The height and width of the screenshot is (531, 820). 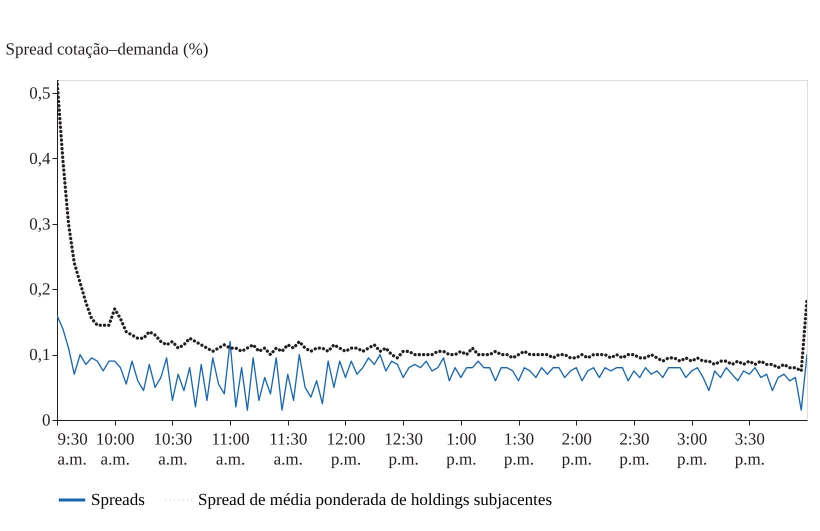 What do you see at coordinates (231, 449) in the screenshot?
I see `x-tick-label: 11:00 a.m.` at bounding box center [231, 449].